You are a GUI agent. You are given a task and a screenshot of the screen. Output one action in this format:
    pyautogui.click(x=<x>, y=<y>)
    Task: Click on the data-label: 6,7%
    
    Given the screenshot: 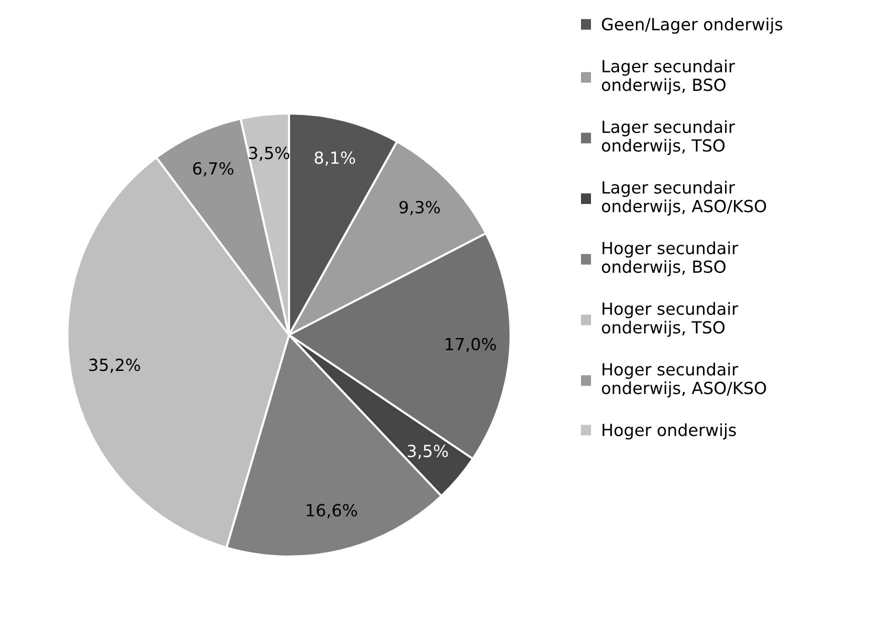 What is the action you would take?
    pyautogui.click(x=213, y=169)
    